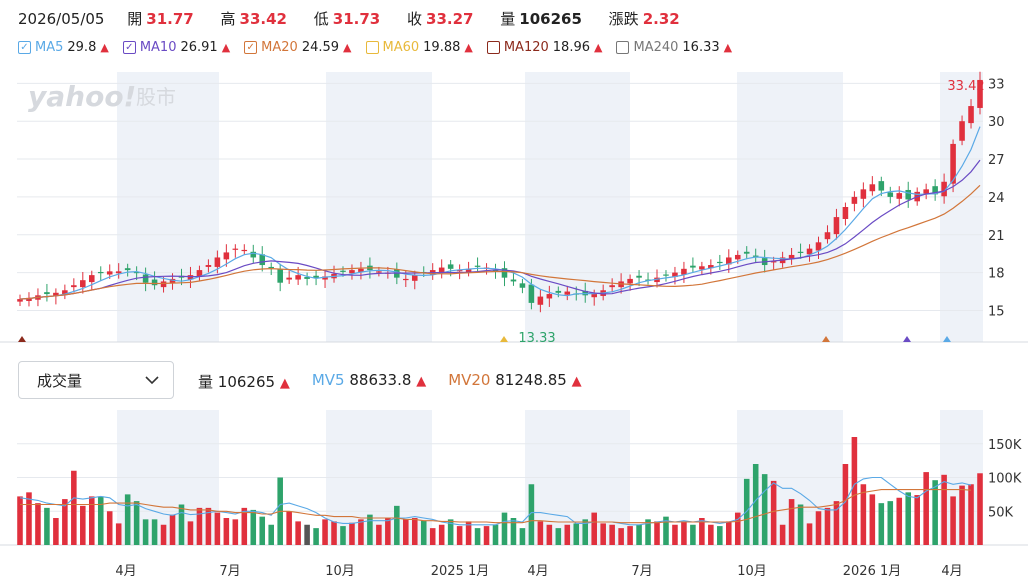 The image size is (1028, 583). What do you see at coordinates (229, 571) in the screenshot?
I see `x-tick-label: 7月` at bounding box center [229, 571].